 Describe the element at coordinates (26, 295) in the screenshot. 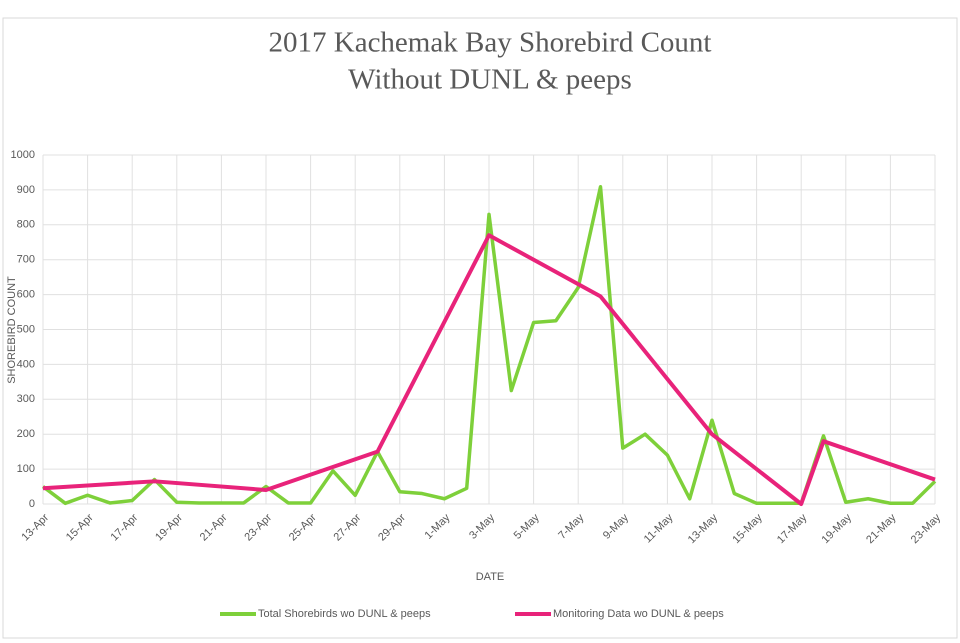

I see `y-tick-label: 600` at that location.